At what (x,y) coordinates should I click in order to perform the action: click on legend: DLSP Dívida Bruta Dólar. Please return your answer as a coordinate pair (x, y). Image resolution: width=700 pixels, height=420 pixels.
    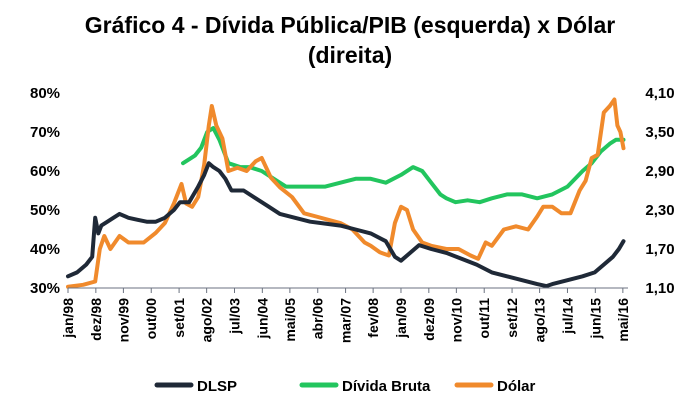
    Looking at the image, I should click on (345, 386).